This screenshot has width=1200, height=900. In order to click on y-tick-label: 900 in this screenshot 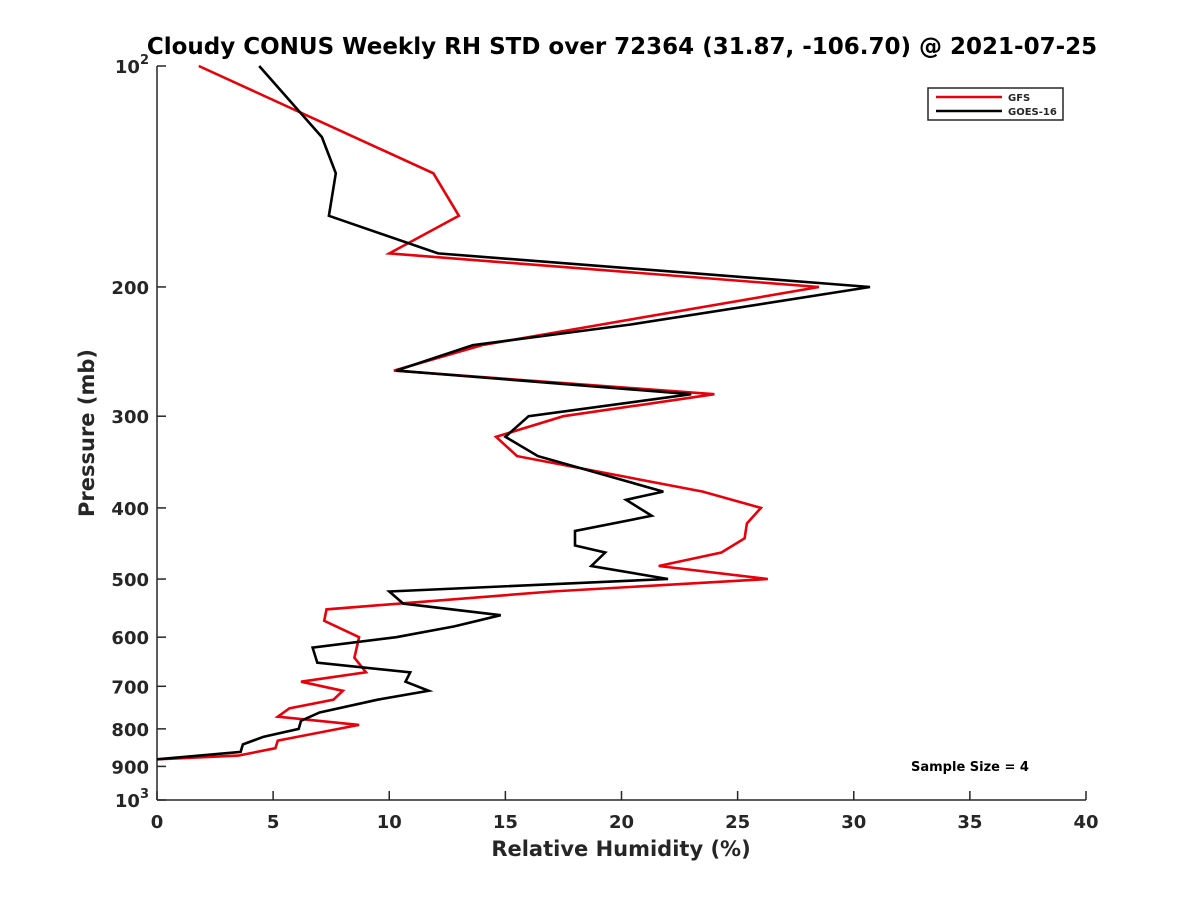, I will do `click(130, 767)`.